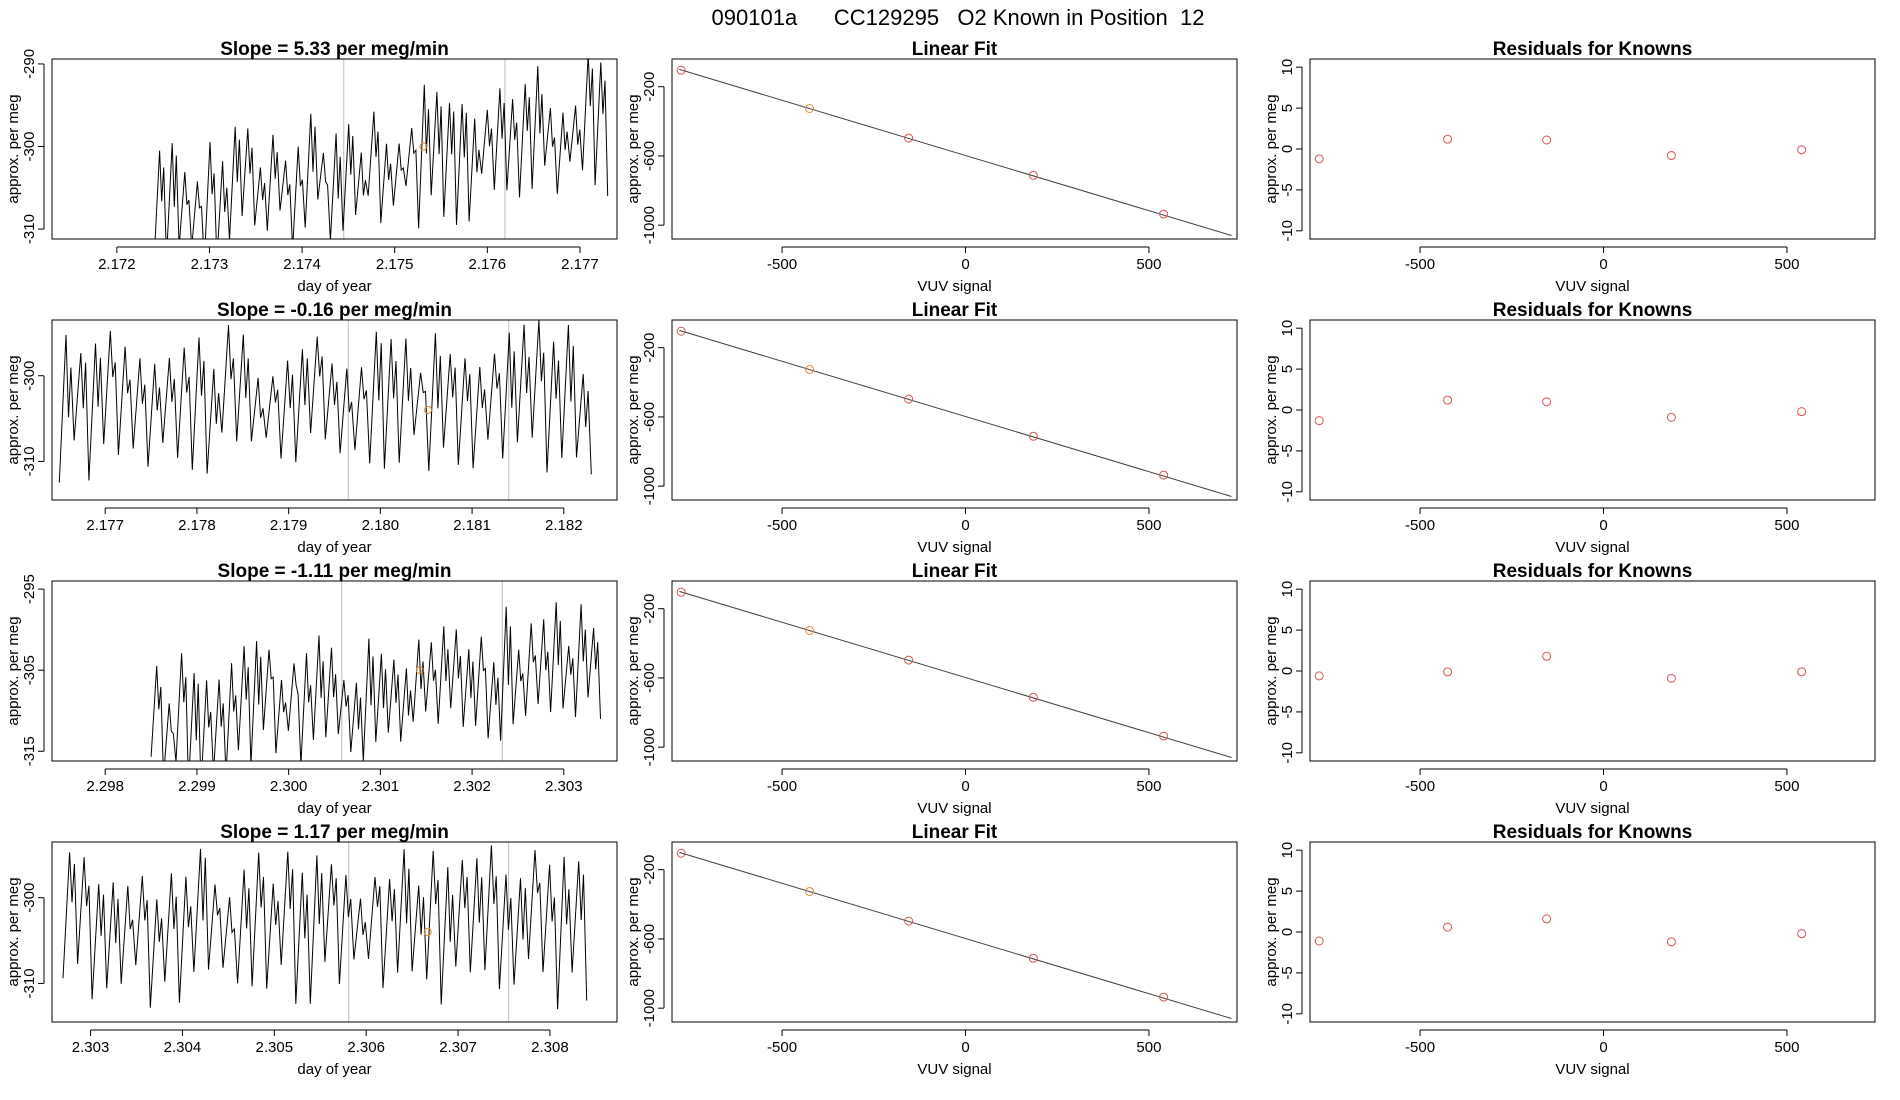 The image size is (1900, 1100). Describe the element at coordinates (1560, 930) in the screenshot. I see `row4-residuals-plot-area` at that location.